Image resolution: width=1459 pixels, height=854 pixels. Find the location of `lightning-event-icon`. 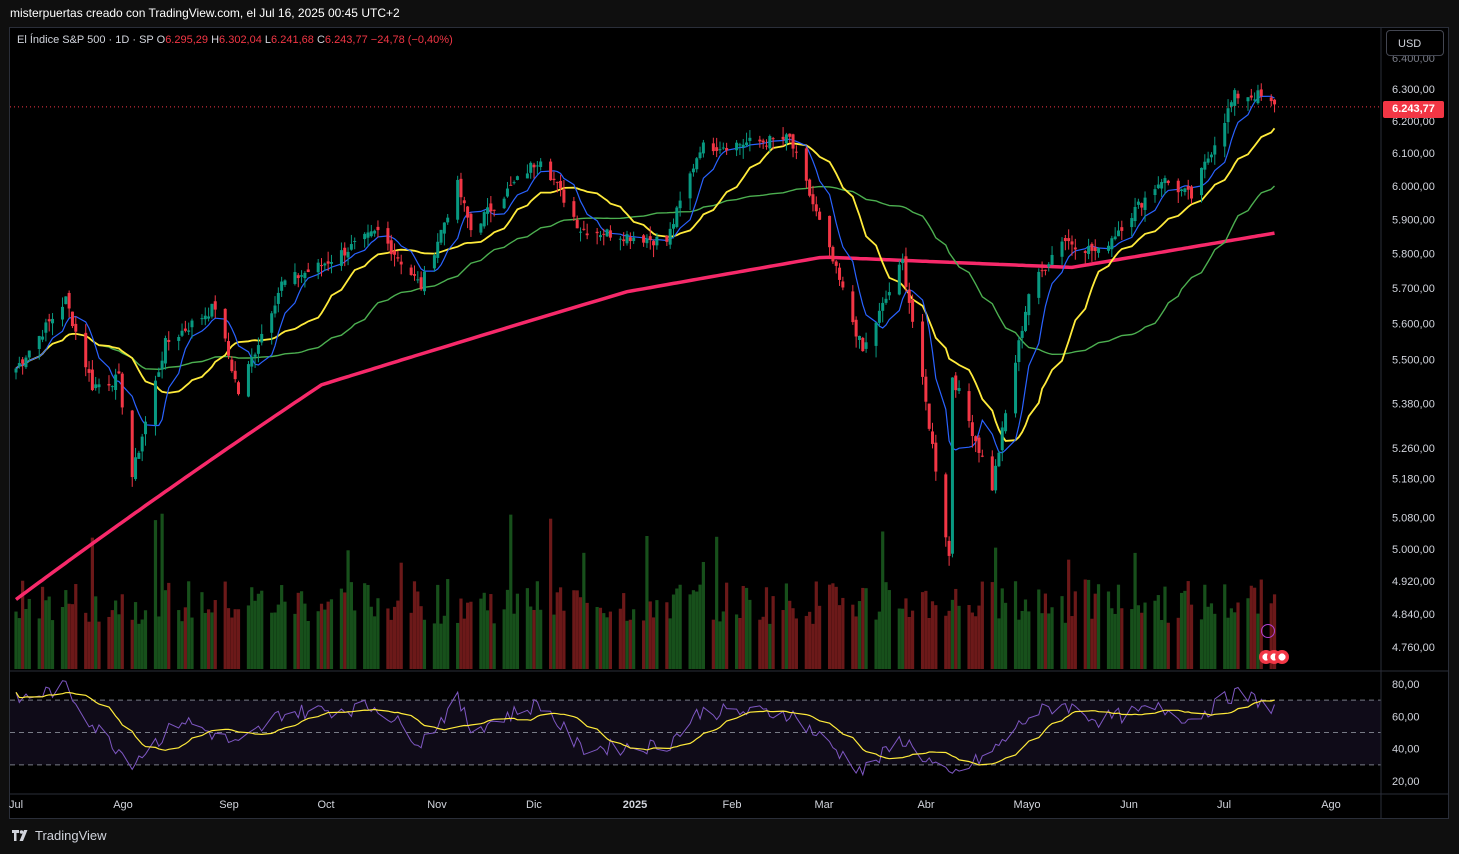

lightning-event-icon is located at coordinates (1268, 631).